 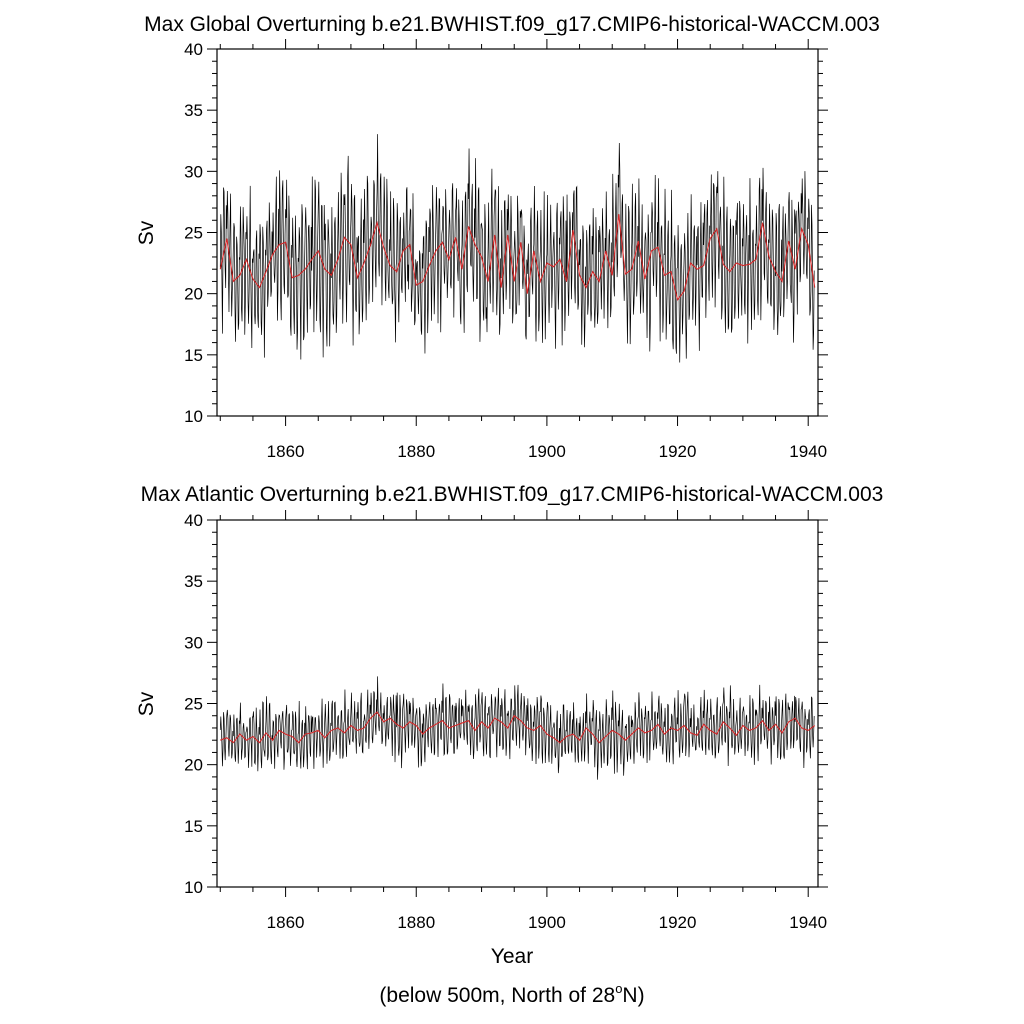 I want to click on caption-degree: o, so click(x=618, y=988).